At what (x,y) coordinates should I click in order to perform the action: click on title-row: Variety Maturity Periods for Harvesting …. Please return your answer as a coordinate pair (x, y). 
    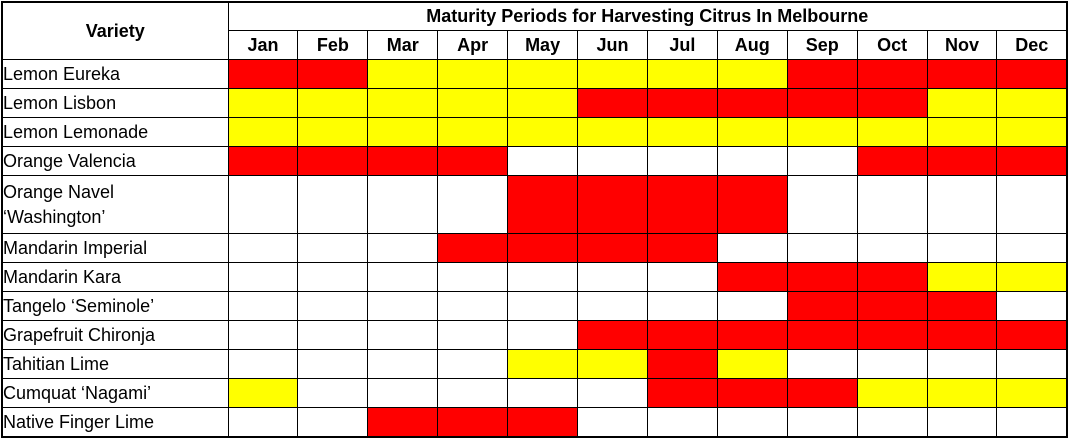
    Looking at the image, I should click on (534, 30).